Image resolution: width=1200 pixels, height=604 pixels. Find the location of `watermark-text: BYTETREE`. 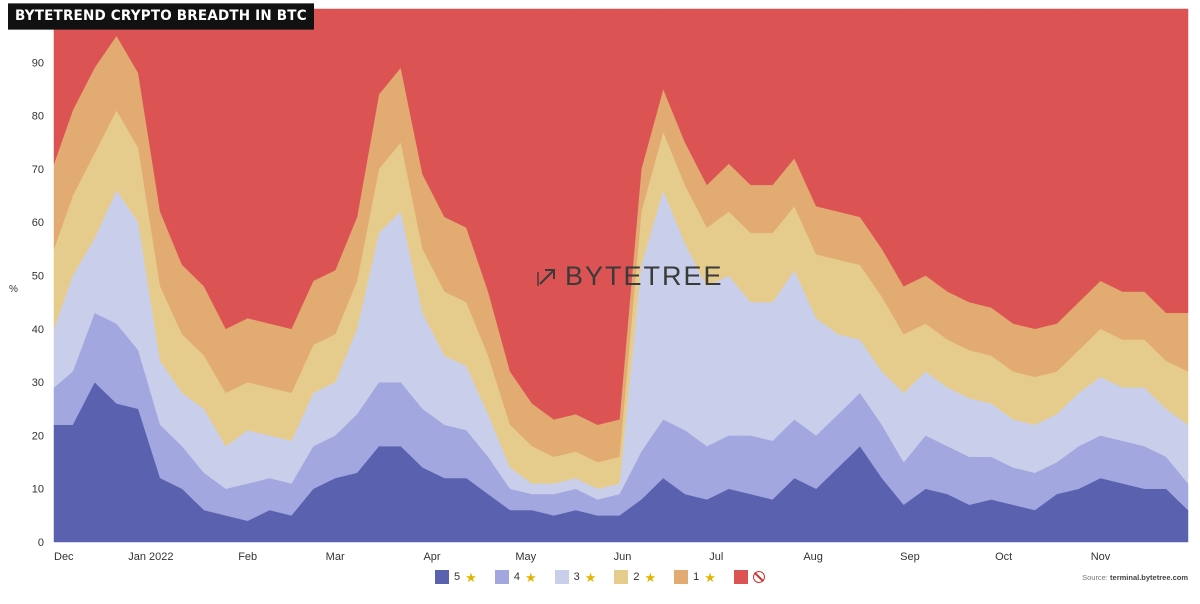

watermark-text: BYTETREE is located at coordinates (644, 276).